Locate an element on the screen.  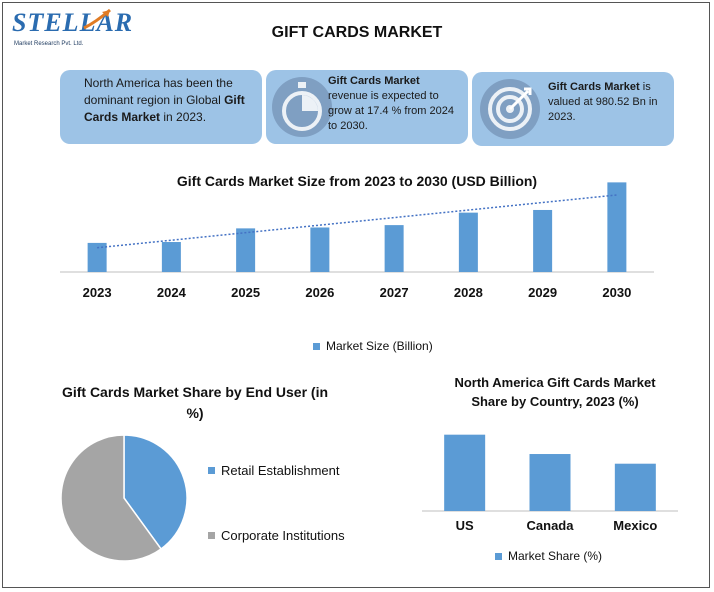
card-value-bold: Gift Cards Market is located at coordinates (594, 87).